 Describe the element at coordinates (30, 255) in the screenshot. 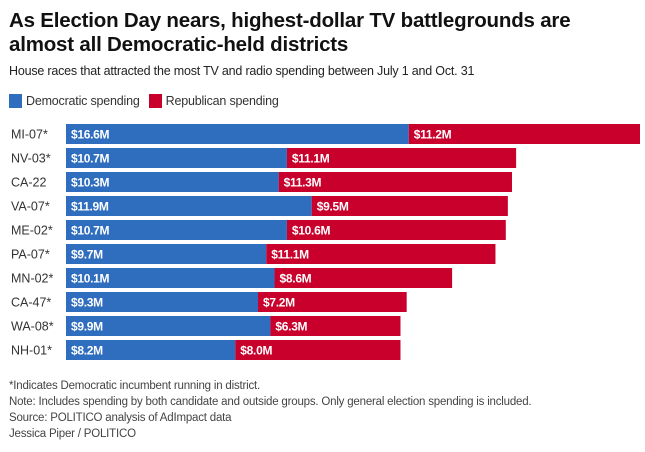

I see `category-label: PA-07*` at that location.